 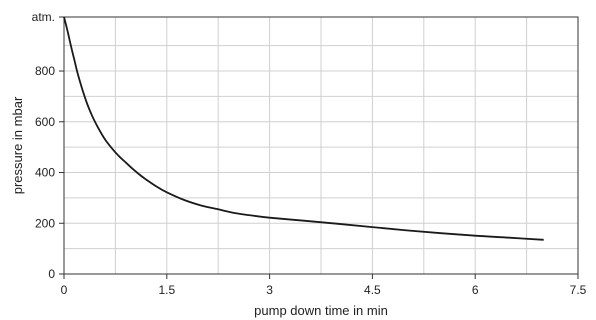 I want to click on x-tick-label: 6, so click(x=475, y=290).